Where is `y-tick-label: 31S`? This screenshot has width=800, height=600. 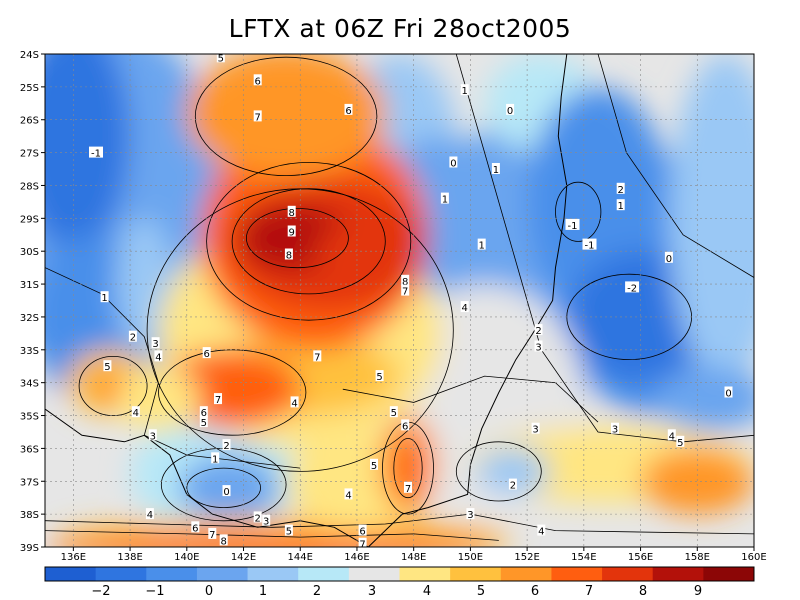 y-tick-label: 31S is located at coordinates (29, 285).